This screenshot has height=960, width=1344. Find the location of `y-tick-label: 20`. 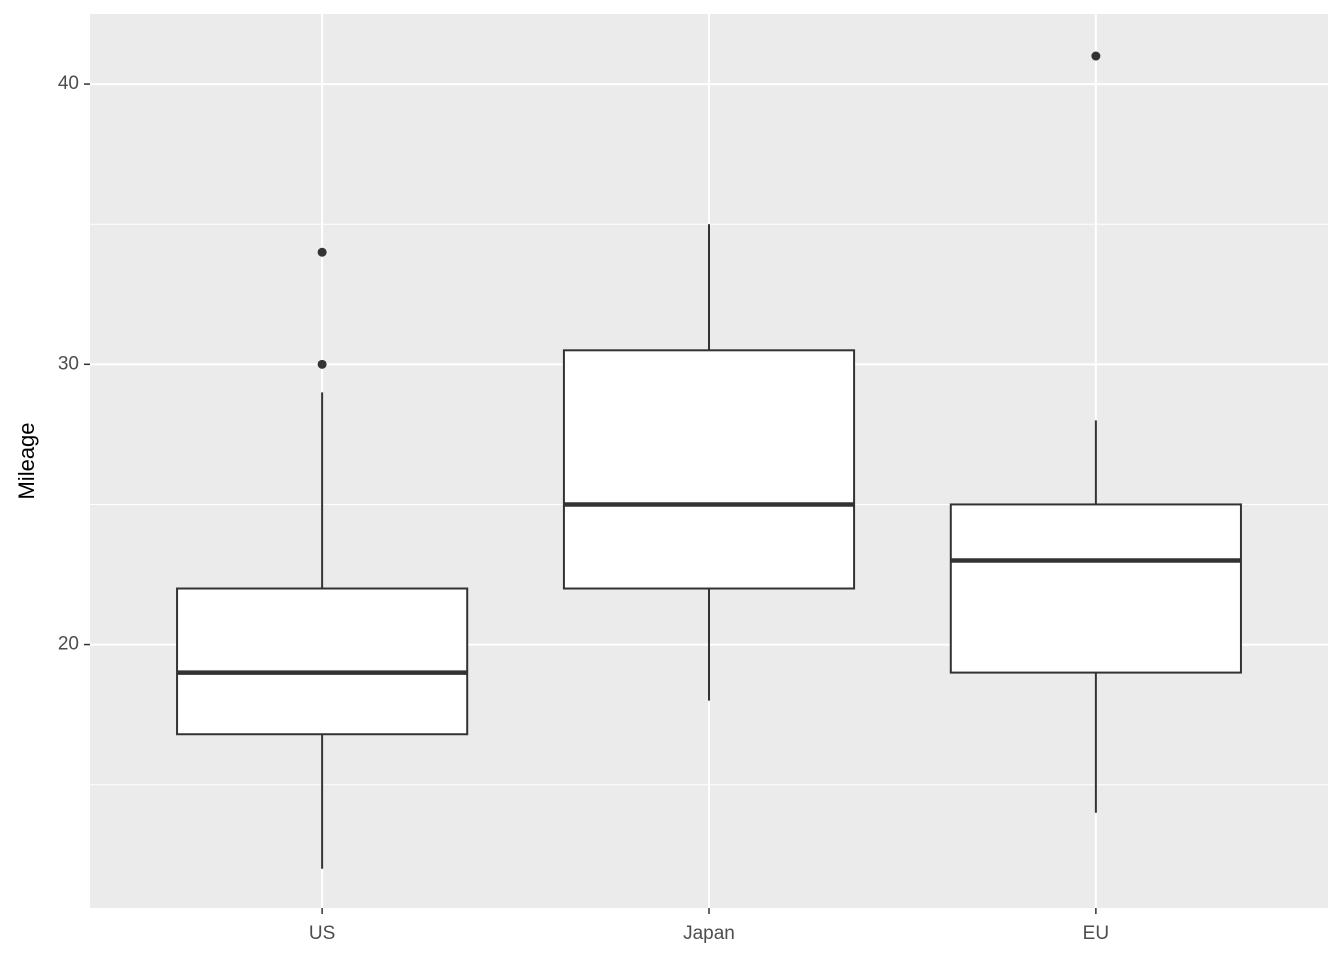

y-tick-label: 20 is located at coordinates (68, 644).